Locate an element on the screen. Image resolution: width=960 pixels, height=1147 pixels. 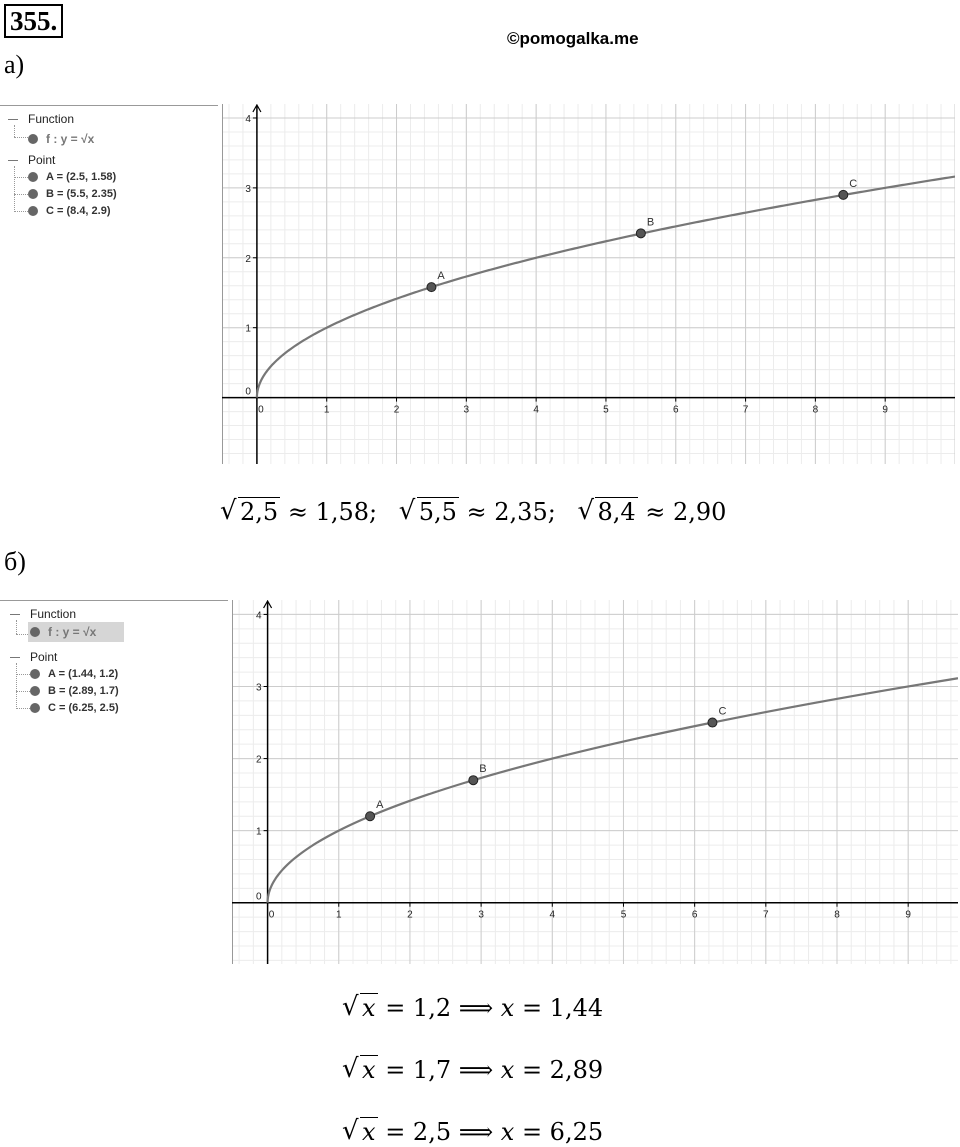
equation-rhs: = 1,2 ⟹ is located at coordinates (443, 1008).